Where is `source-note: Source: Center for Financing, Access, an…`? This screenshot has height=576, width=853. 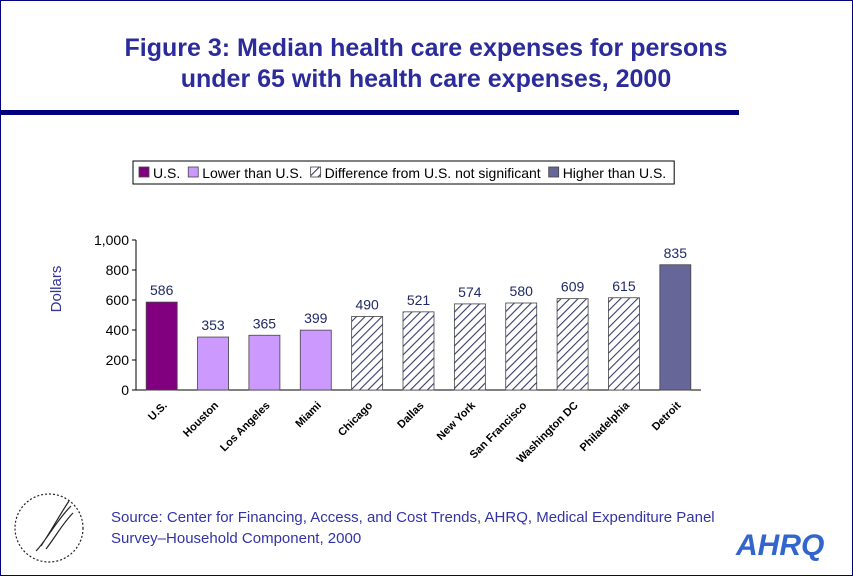
source-note: Source: Center for Financing, Access, an… is located at coordinates (413, 528).